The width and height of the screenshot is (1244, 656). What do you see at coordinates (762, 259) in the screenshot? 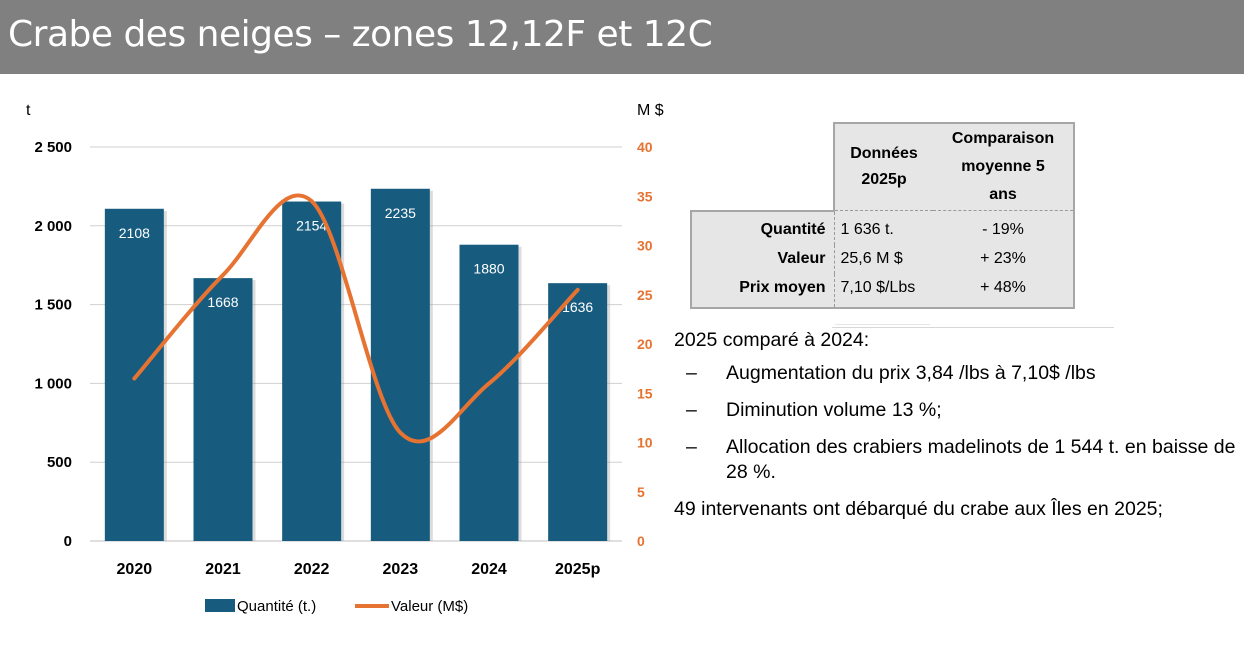
I see `row-label: Valeur` at bounding box center [762, 259].